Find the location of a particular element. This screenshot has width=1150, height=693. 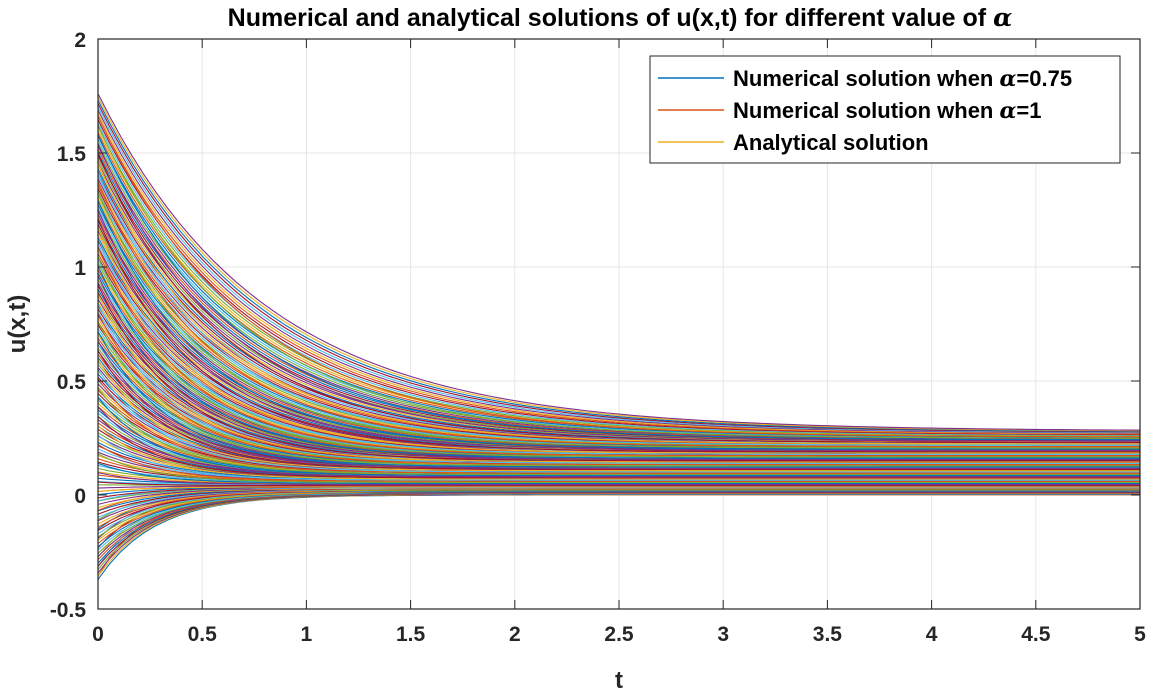

y-tick-label: 0.5 is located at coordinates (72, 382).